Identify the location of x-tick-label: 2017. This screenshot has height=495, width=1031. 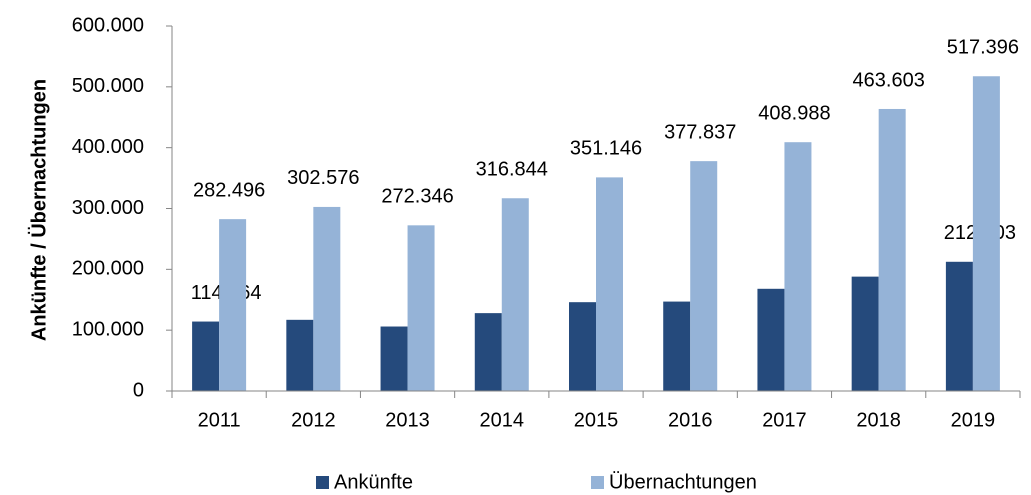
(784, 420).